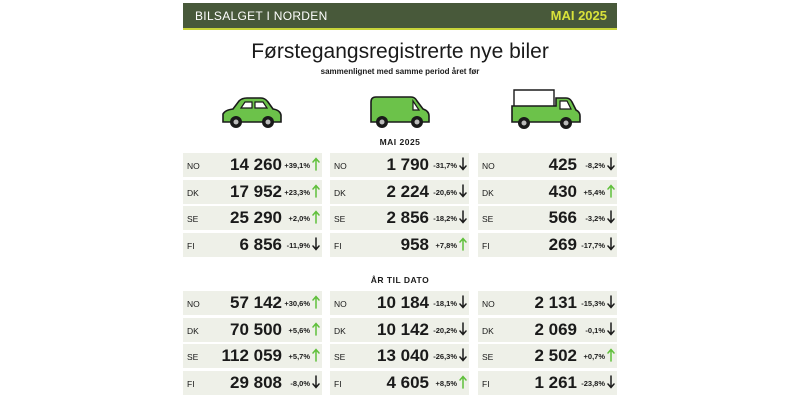 The height and width of the screenshot is (400, 800). I want to click on change-percent: -26,3%, so click(445, 356).